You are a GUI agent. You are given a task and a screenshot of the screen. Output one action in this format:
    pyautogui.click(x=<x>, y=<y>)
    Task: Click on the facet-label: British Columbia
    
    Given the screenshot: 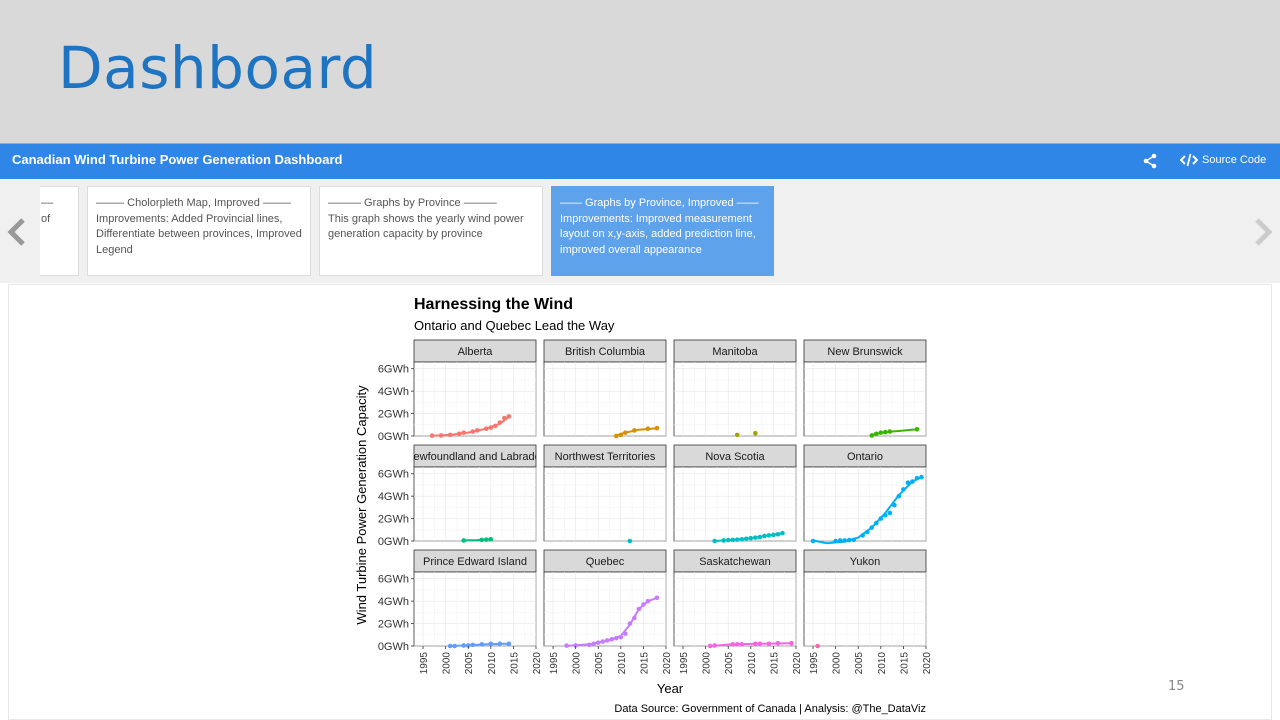 What is the action you would take?
    pyautogui.click(x=605, y=352)
    